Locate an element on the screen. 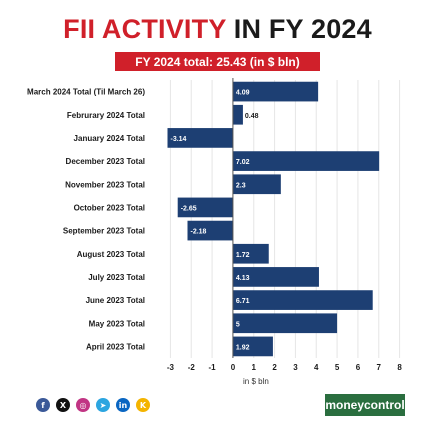 This screenshot has width=435, height=435. x-tick-label: 1 is located at coordinates (254, 367).